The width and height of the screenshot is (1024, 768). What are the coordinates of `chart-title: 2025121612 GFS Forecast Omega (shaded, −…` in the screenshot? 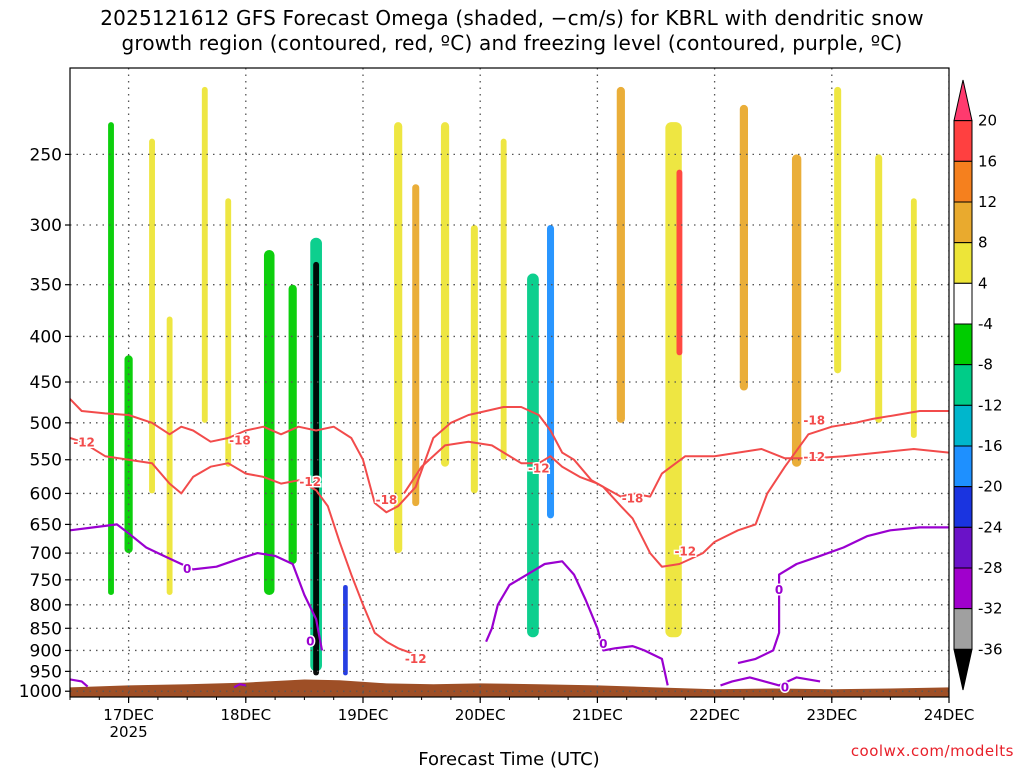 It's located at (512, 31).